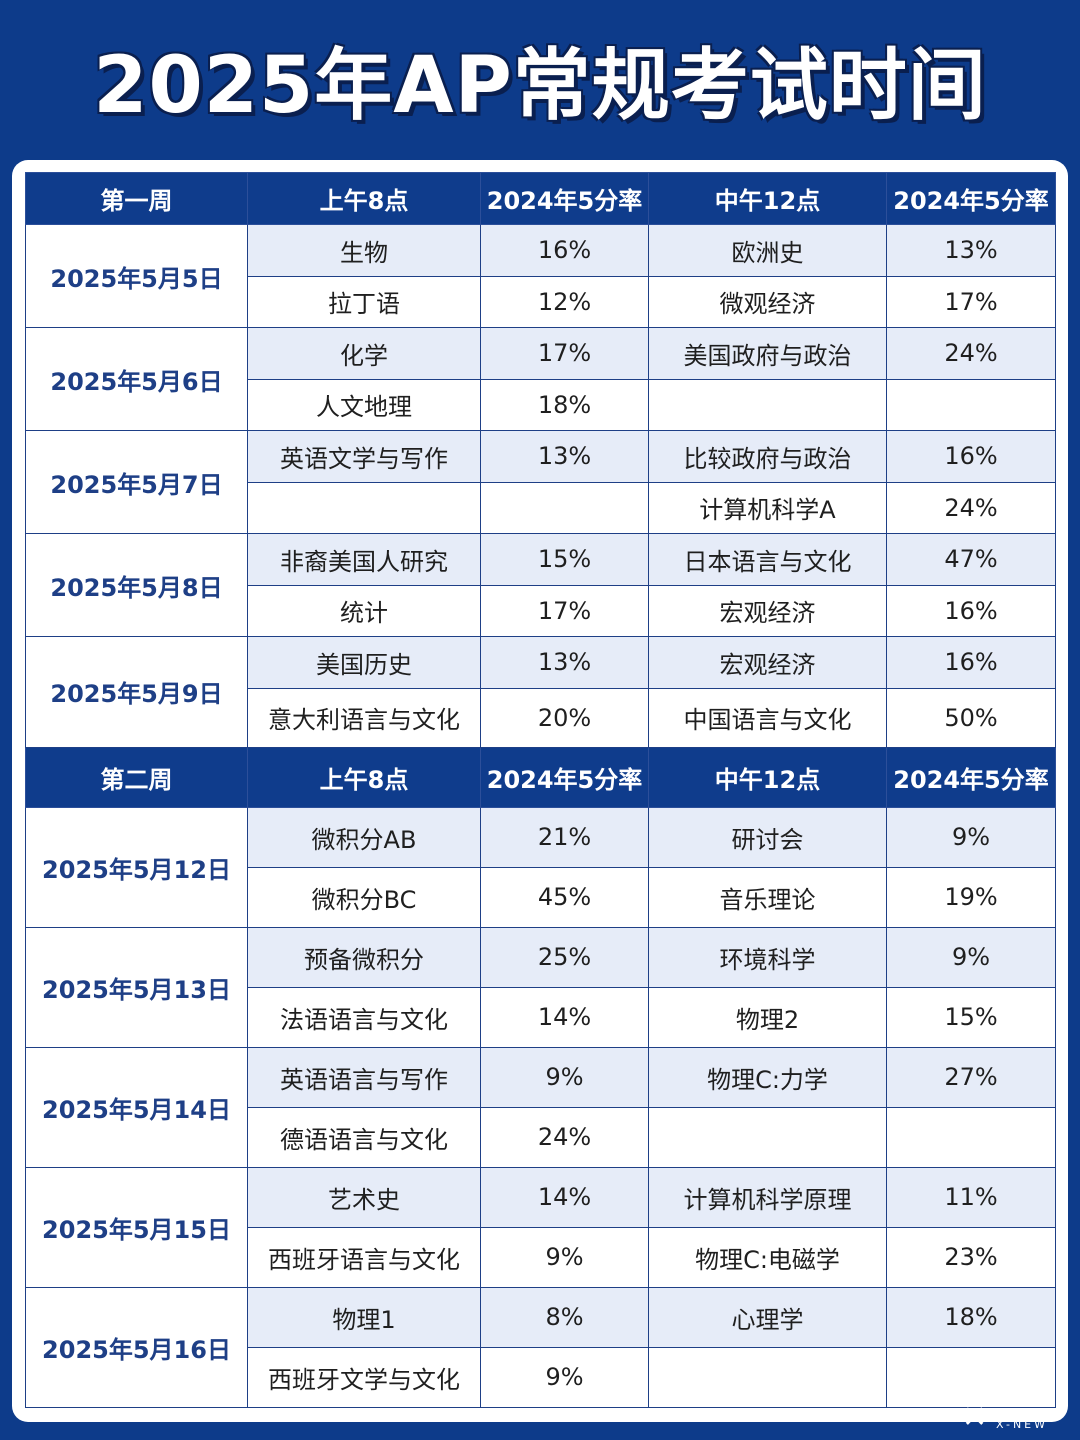 Image resolution: width=1080 pixels, height=1440 pixels. Describe the element at coordinates (364, 404) in the screenshot. I see `morning-exam: 人文地理` at that location.